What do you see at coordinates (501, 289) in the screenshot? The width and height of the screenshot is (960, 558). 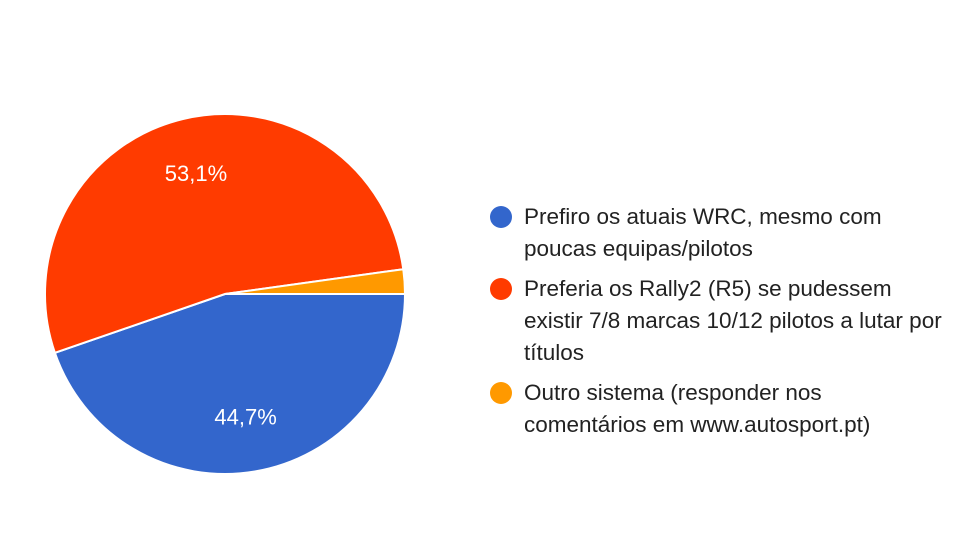 I see `legend-swatch-rally2` at bounding box center [501, 289].